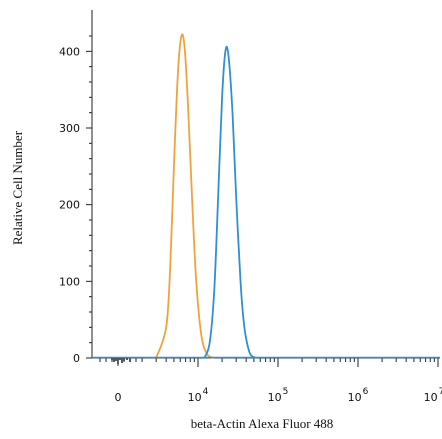 This screenshot has height=439, width=442. I want to click on x-tick-label: 10⁷, so click(433, 395).